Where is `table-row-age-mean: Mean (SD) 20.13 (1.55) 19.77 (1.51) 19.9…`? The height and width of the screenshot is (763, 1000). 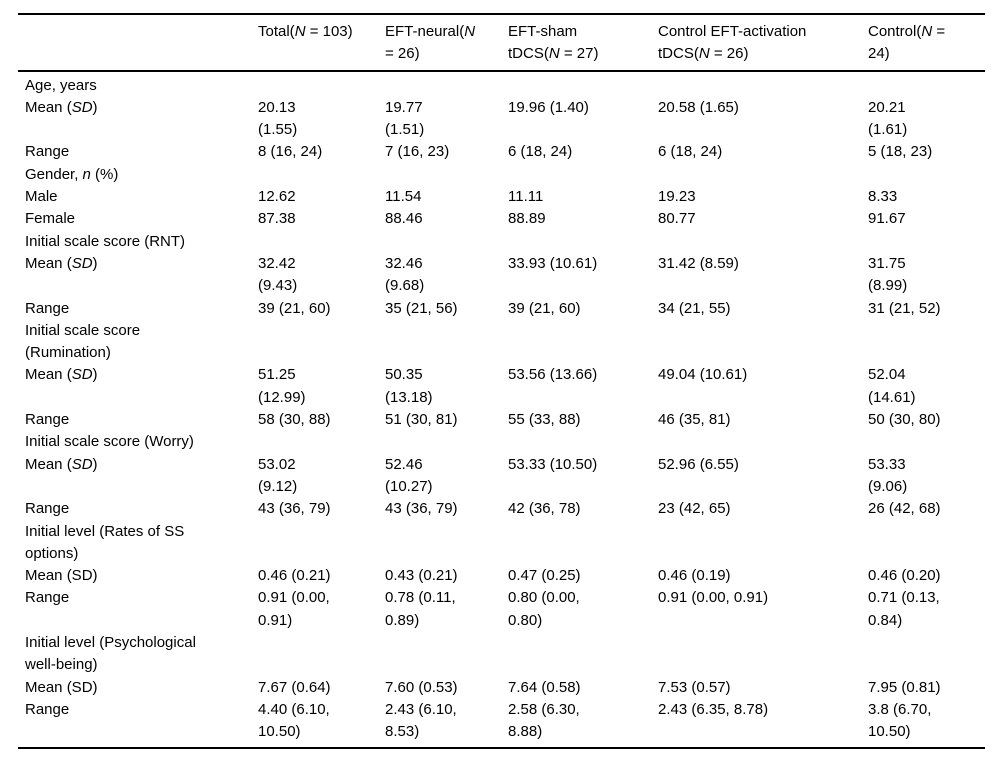 table-row-age-mean: Mean (SD) 20.13 (1.55) 19.77 (1.51) 19.9… is located at coordinates (501, 119).